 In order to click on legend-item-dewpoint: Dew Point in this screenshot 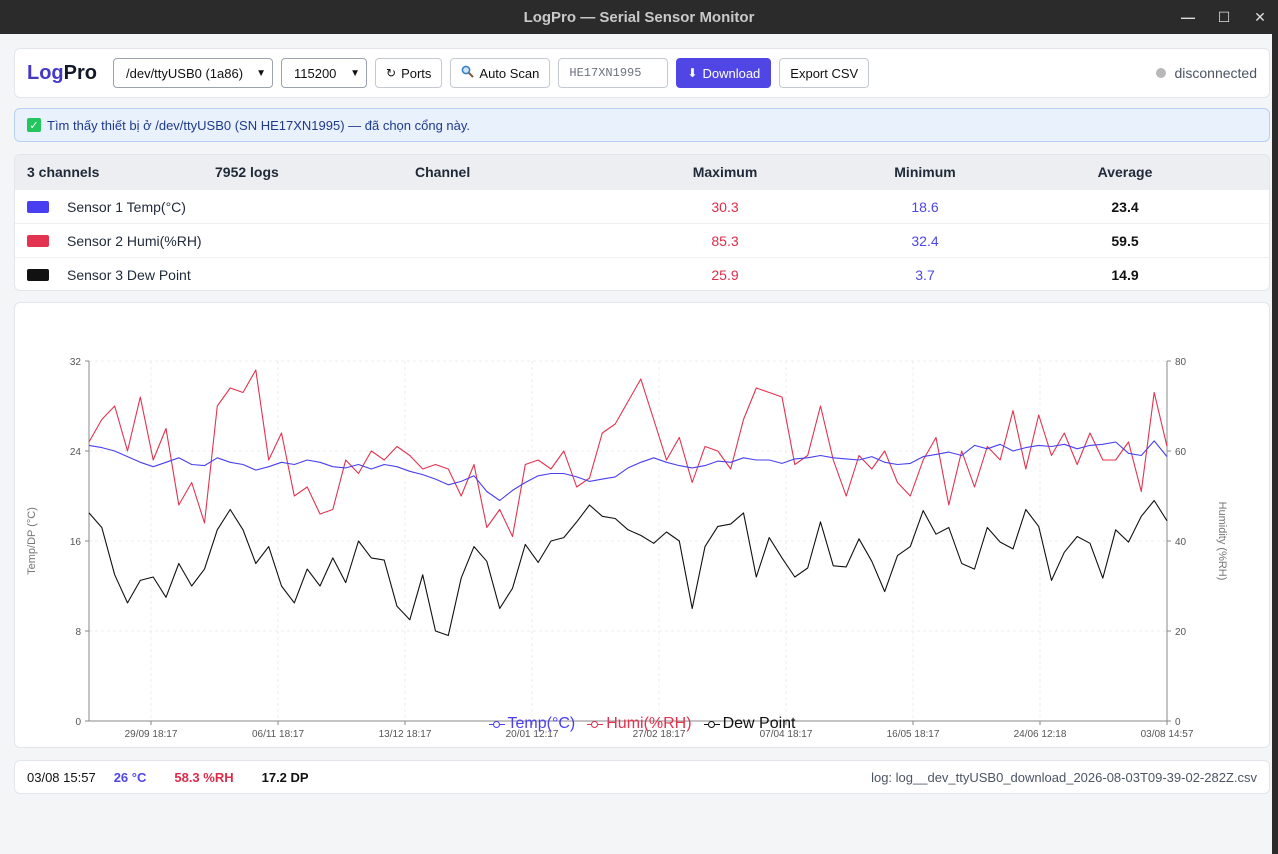, I will do `click(749, 724)`.